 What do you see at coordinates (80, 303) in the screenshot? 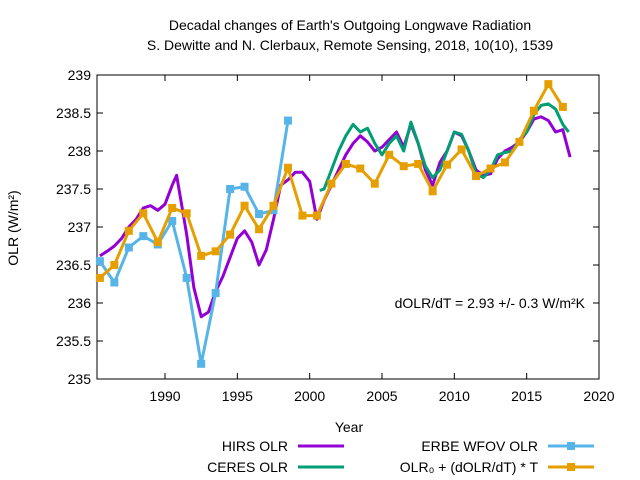
I see `y-tick-label: 236` at bounding box center [80, 303].